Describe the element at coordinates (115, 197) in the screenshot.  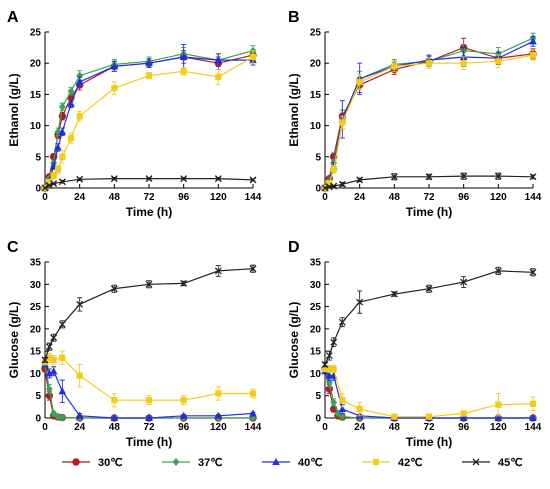
I see `x-tick-label: 48` at that location.